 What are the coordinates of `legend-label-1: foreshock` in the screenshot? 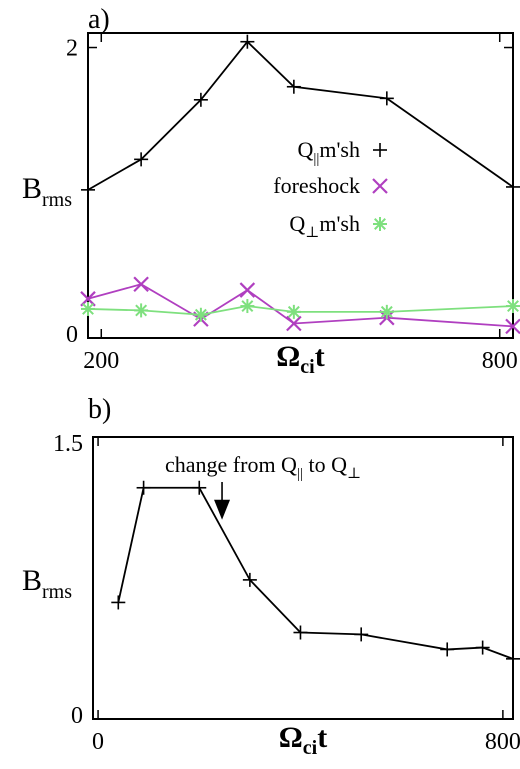 It's located at (316, 185).